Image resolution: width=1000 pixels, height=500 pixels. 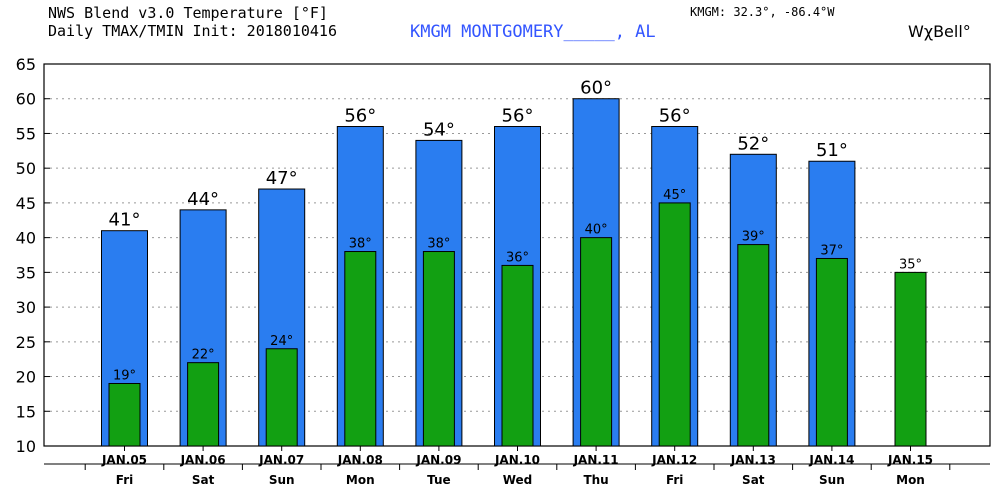 I want to click on y-tick-label: 25, so click(x=26, y=342).